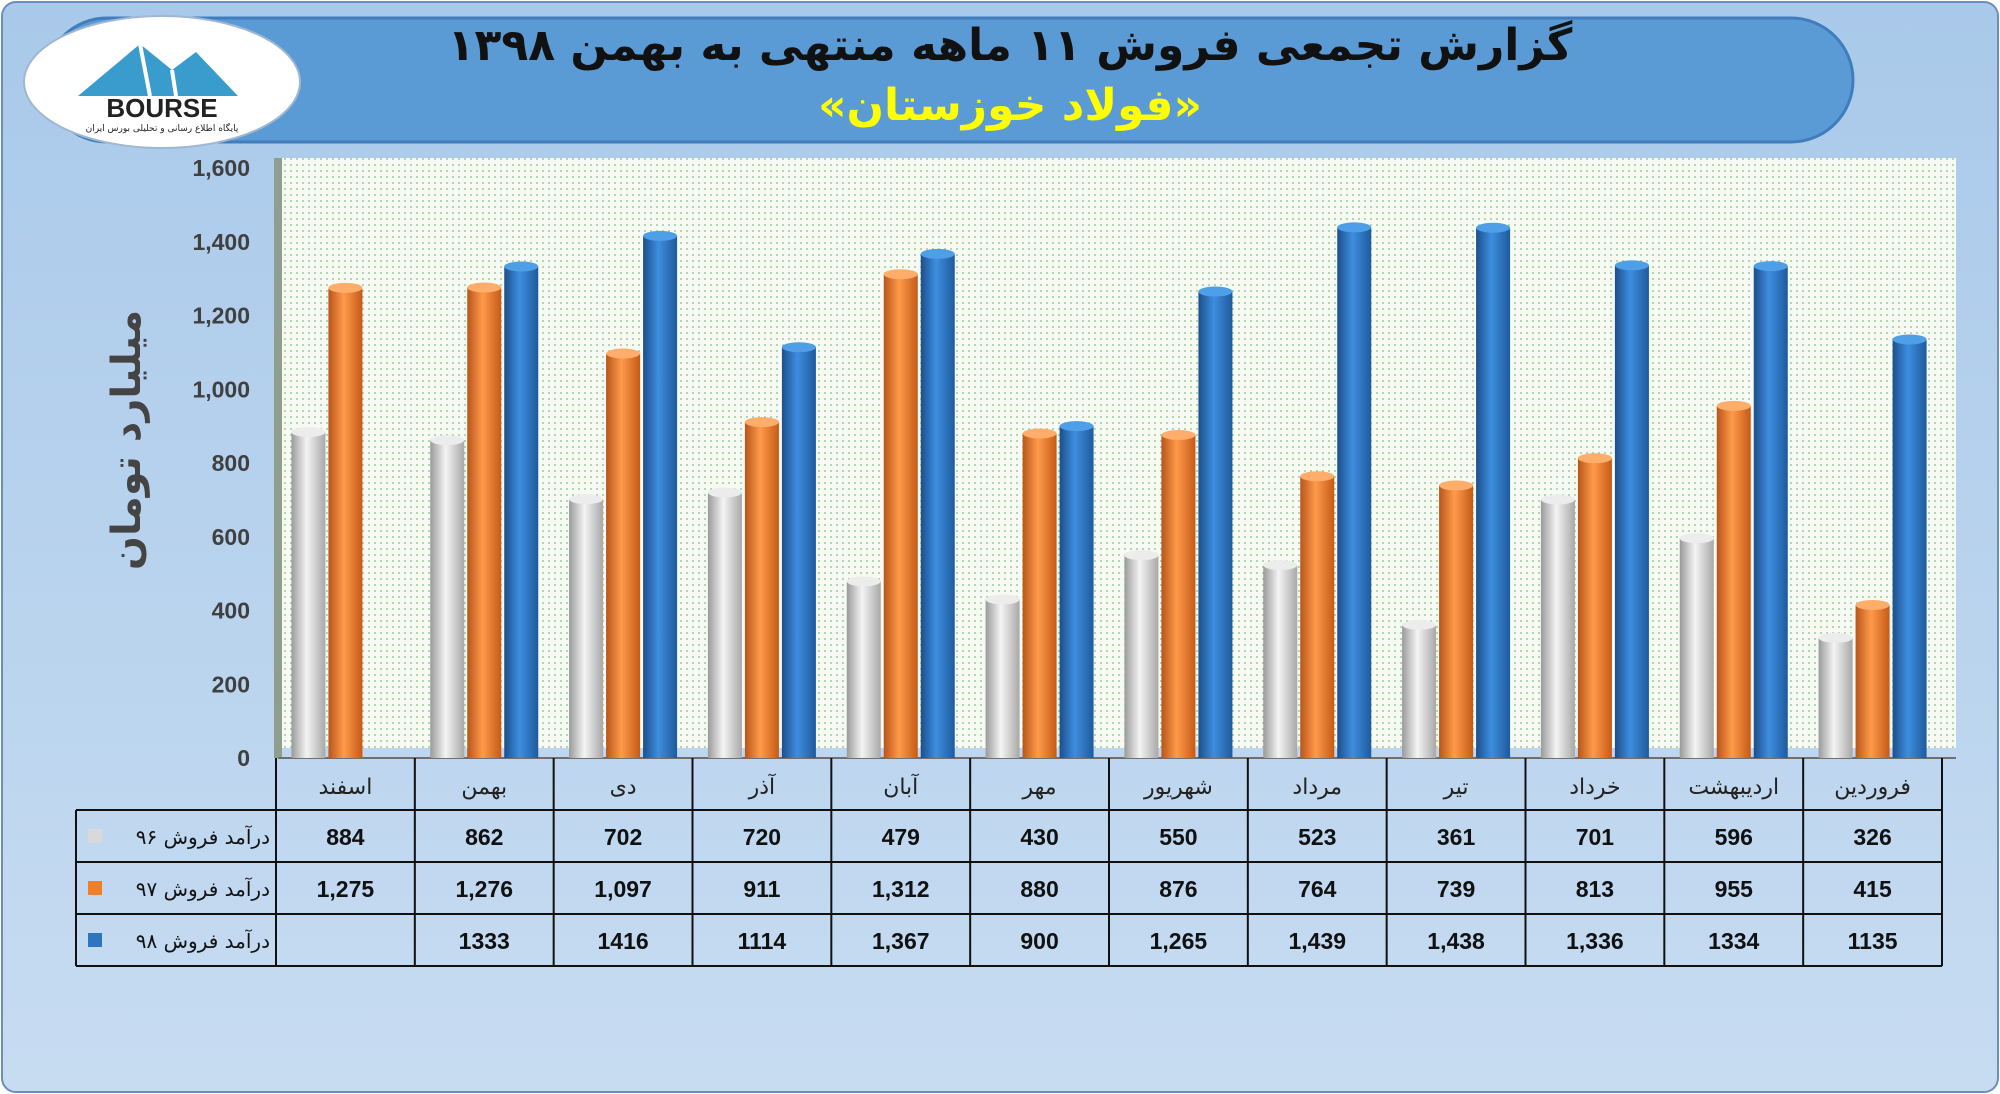 Image resolution: width=2000 pixels, height=1094 pixels. I want to click on table-cell-value: 720, so click(762, 837).